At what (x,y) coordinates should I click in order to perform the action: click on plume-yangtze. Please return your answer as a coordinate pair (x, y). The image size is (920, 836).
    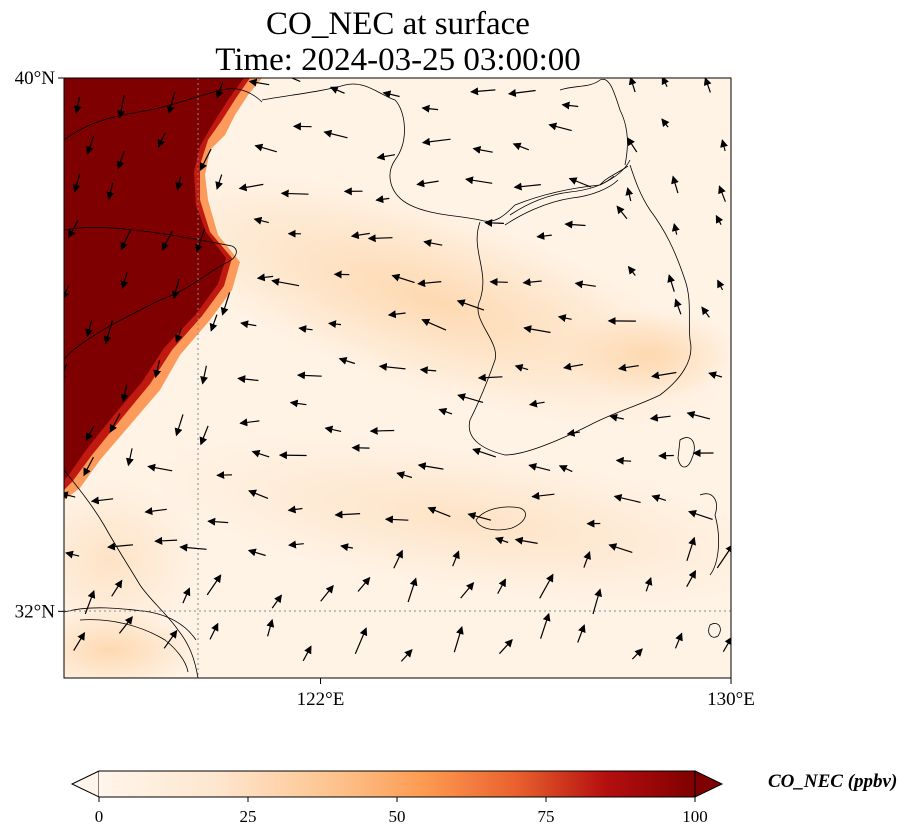
    Looking at the image, I should click on (132, 644).